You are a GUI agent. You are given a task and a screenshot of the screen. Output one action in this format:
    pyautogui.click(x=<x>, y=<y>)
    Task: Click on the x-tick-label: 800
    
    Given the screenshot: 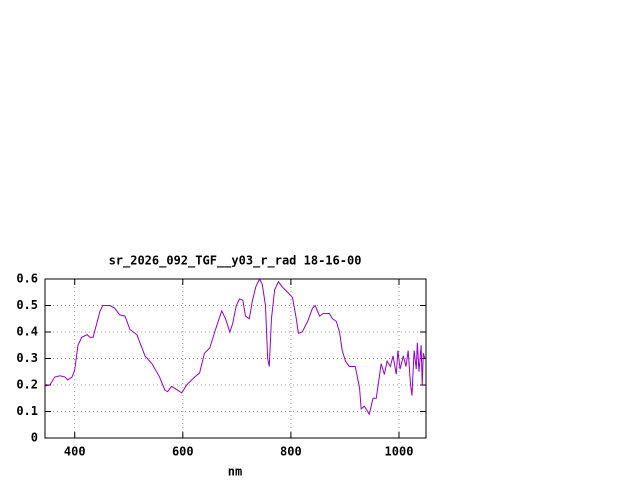 What is the action you would take?
    pyautogui.click(x=291, y=452)
    